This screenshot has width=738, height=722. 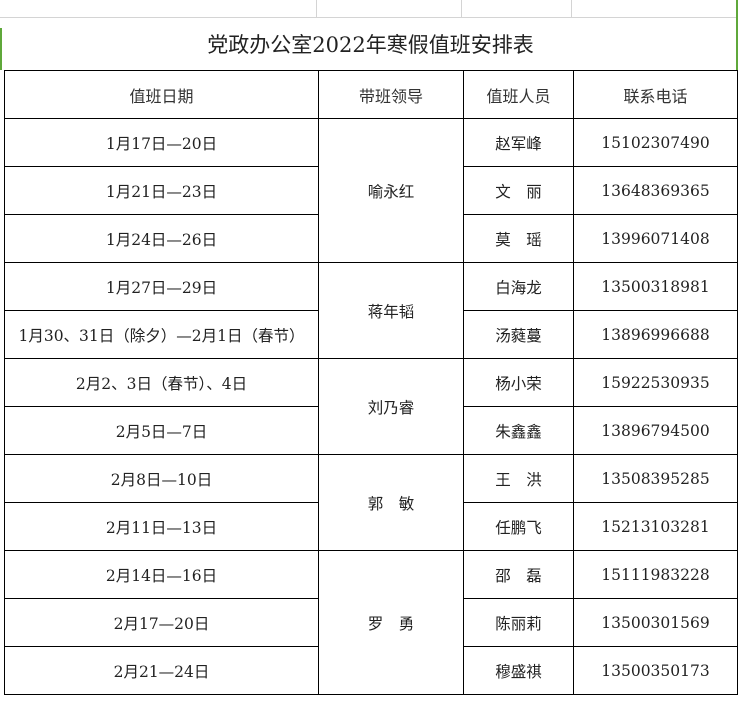 What do you see at coordinates (391, 310) in the screenshot?
I see `leader-cell: 蒋年韬` at bounding box center [391, 310].